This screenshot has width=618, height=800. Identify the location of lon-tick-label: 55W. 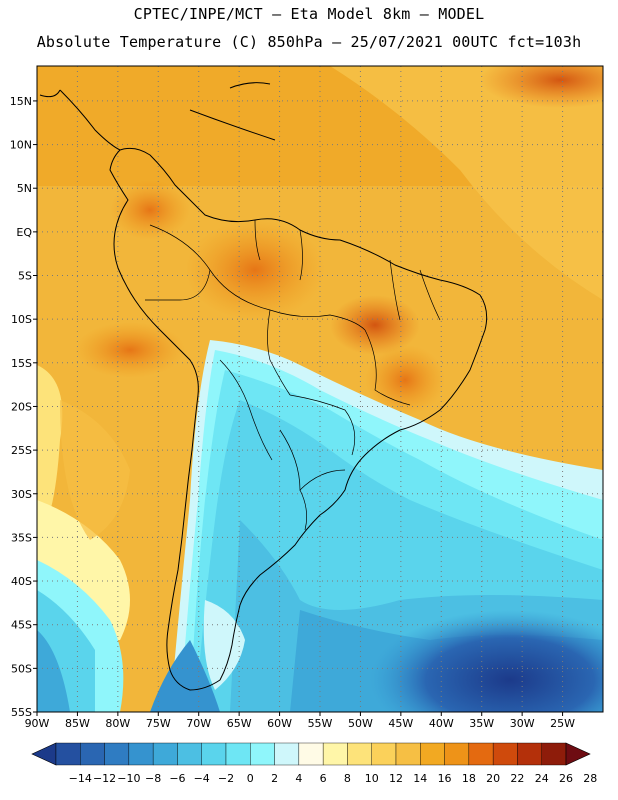
(320, 723).